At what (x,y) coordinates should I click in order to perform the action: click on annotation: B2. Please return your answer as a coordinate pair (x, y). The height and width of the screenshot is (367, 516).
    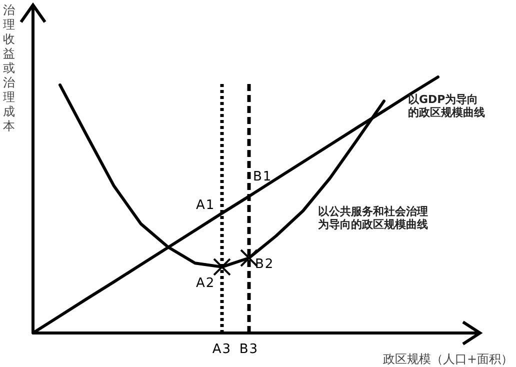
    Looking at the image, I should click on (264, 264).